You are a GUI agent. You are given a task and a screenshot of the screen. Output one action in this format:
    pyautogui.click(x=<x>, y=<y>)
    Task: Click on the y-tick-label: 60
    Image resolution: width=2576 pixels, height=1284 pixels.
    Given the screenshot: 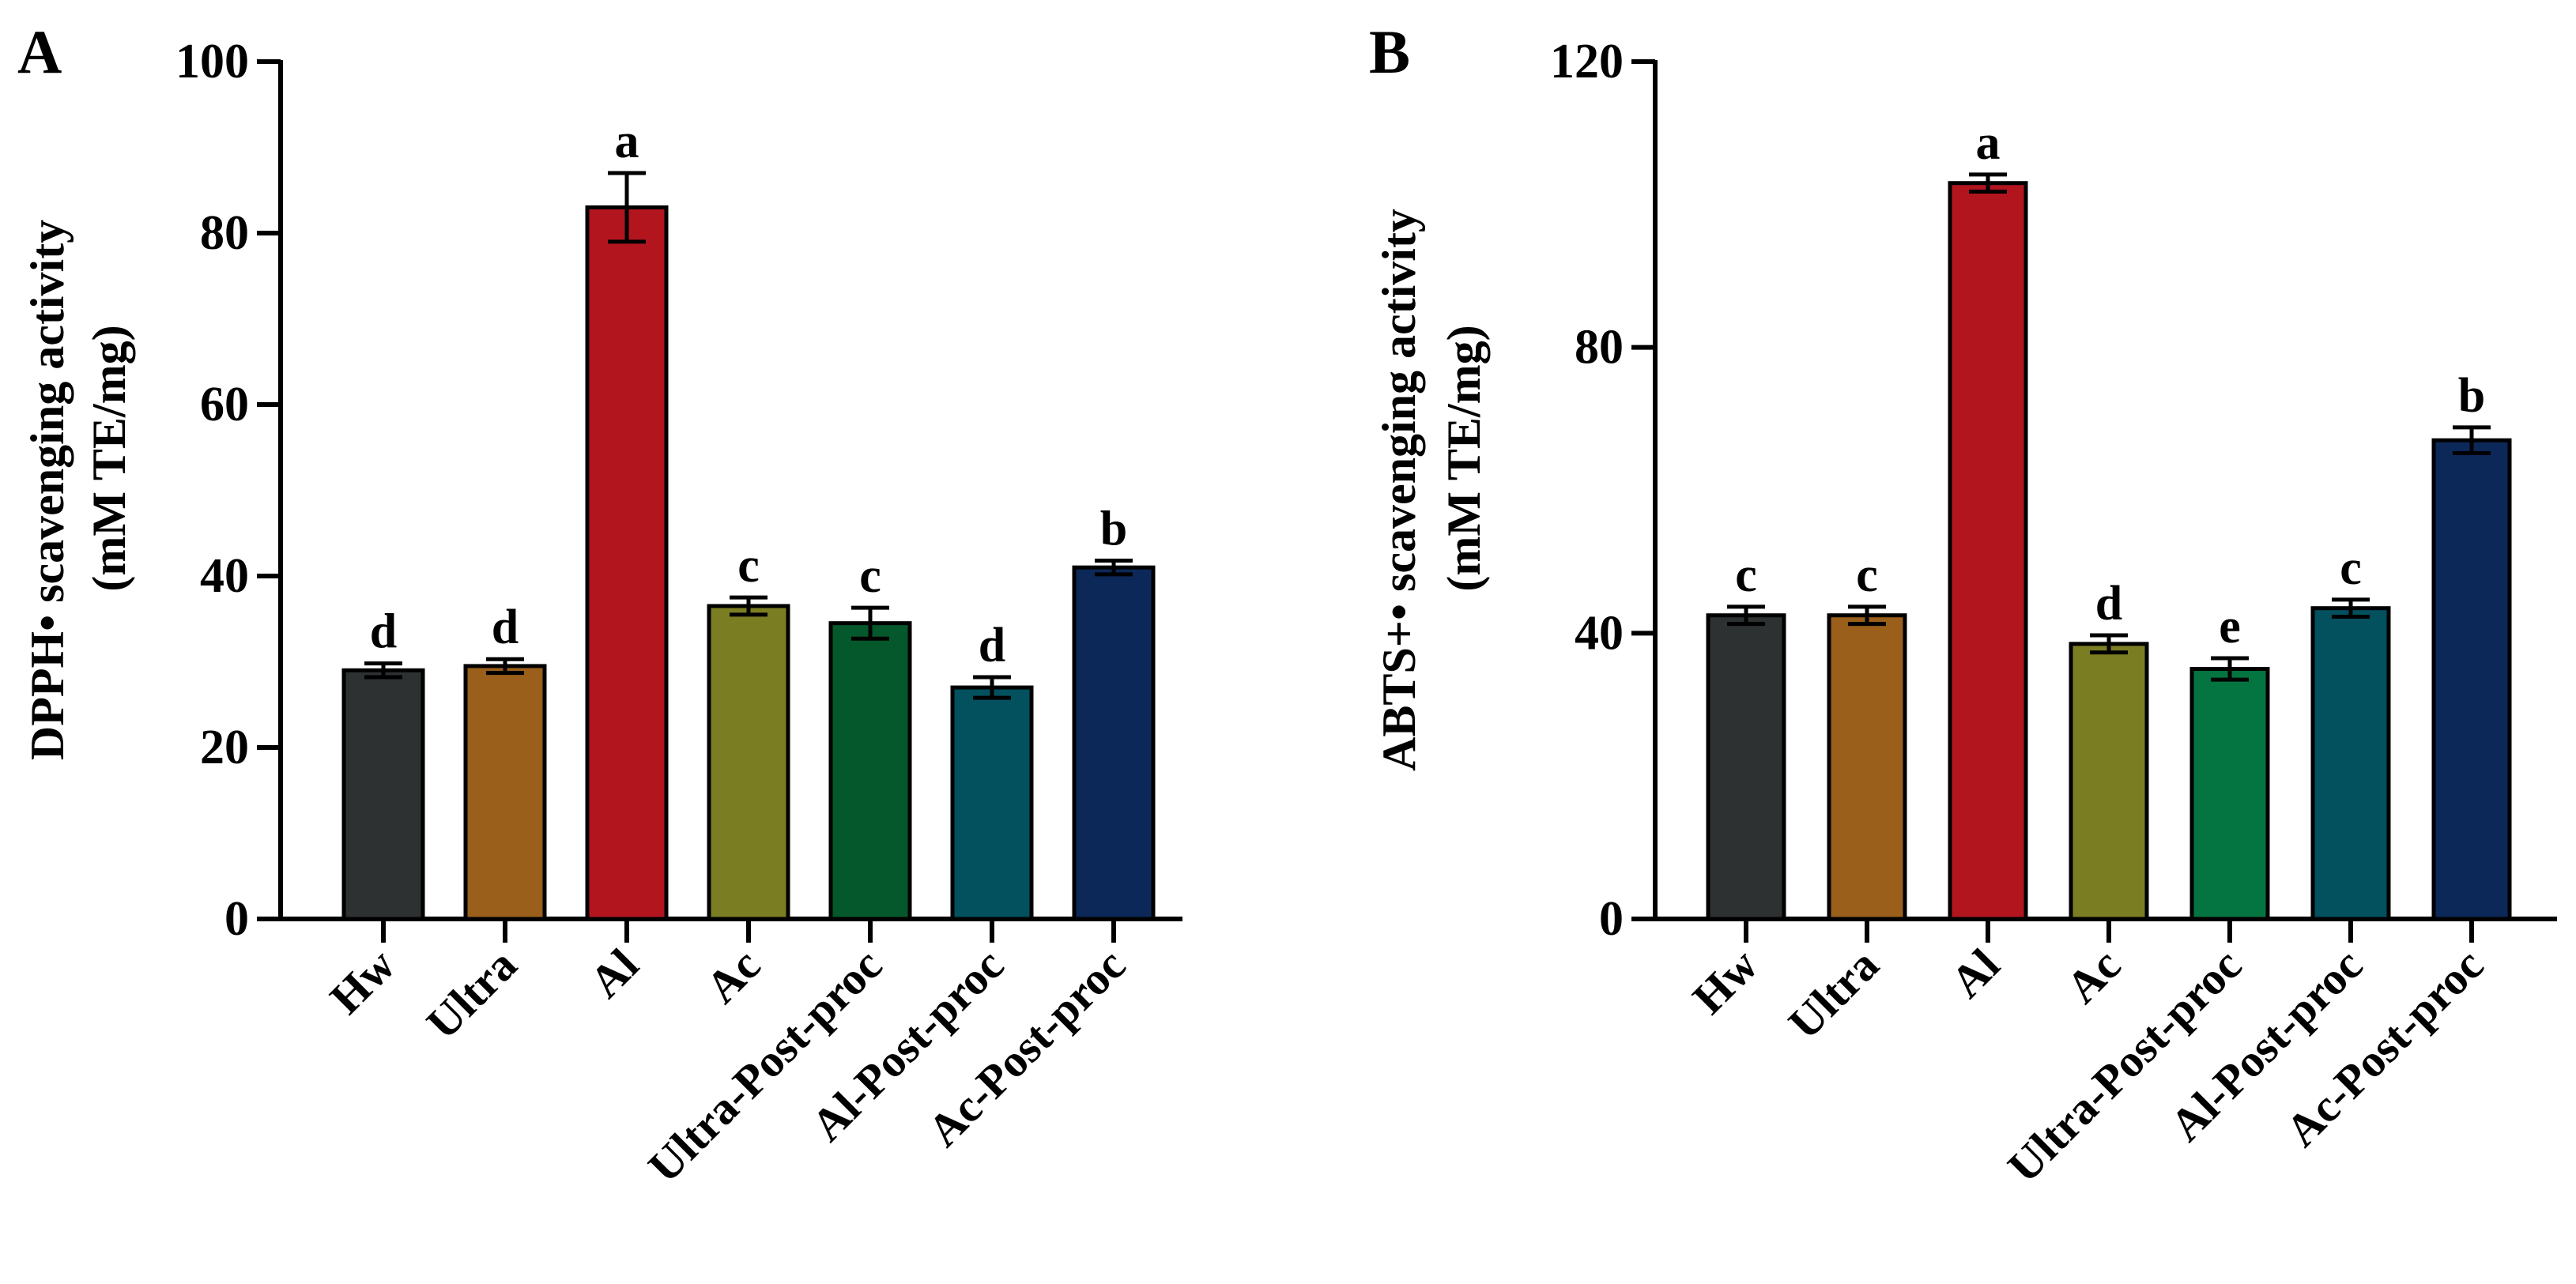 What is the action you would take?
    pyautogui.click(x=224, y=404)
    